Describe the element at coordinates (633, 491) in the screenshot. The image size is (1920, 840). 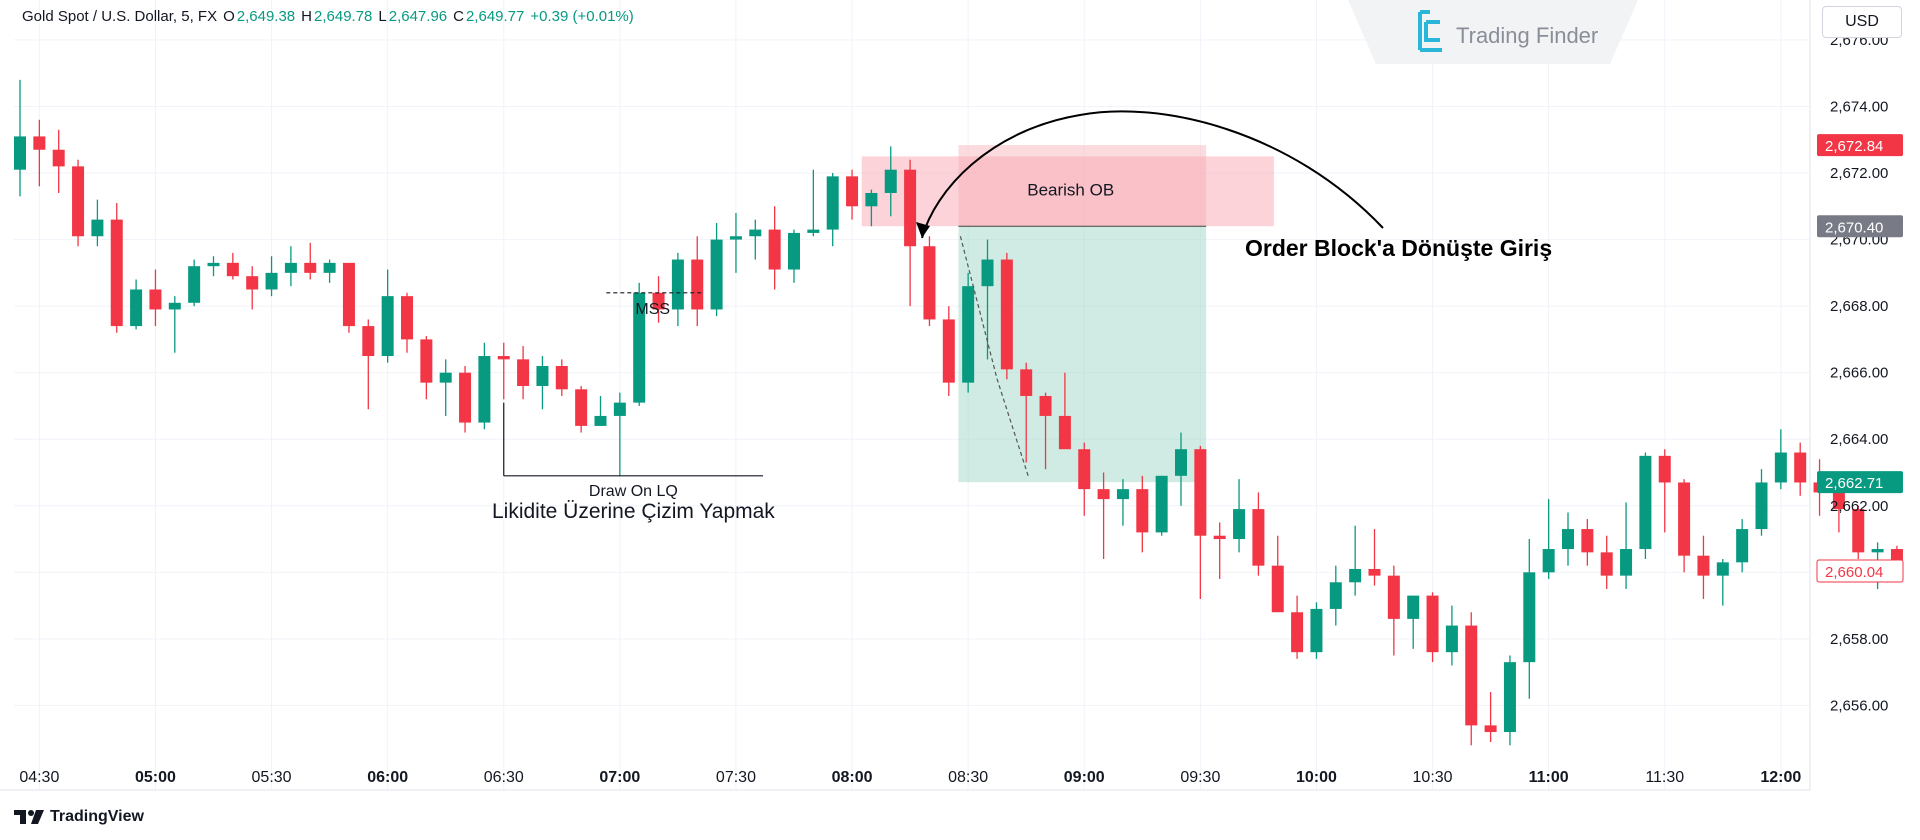
I see `draw-on-lq-label: Draw On LQ` at that location.